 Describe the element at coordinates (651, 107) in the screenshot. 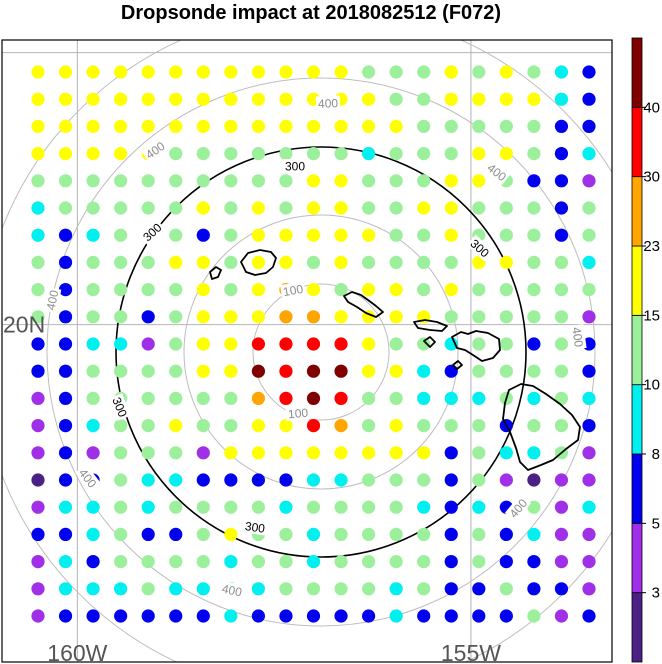

I see `colorbar-label: 40` at that location.